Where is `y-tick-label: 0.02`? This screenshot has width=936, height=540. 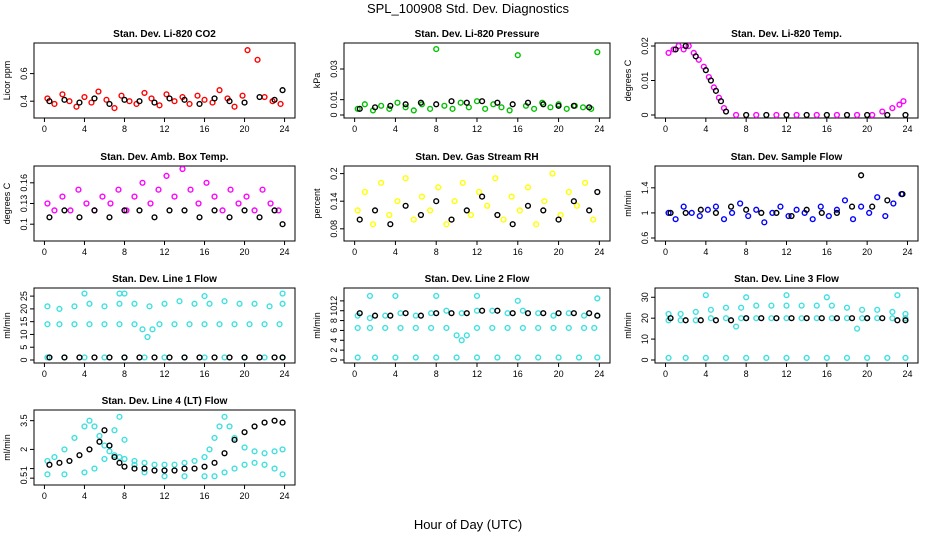 y-tick-label: 0.02 is located at coordinates (645, 46).